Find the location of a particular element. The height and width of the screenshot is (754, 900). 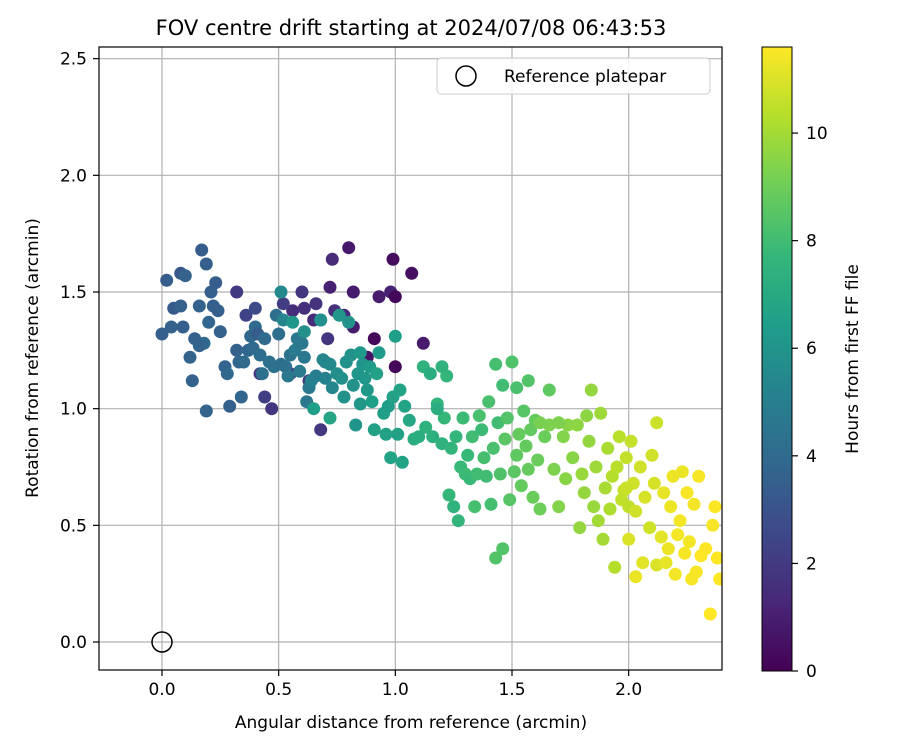

colorbar-tick-label: 2 is located at coordinates (811, 564).